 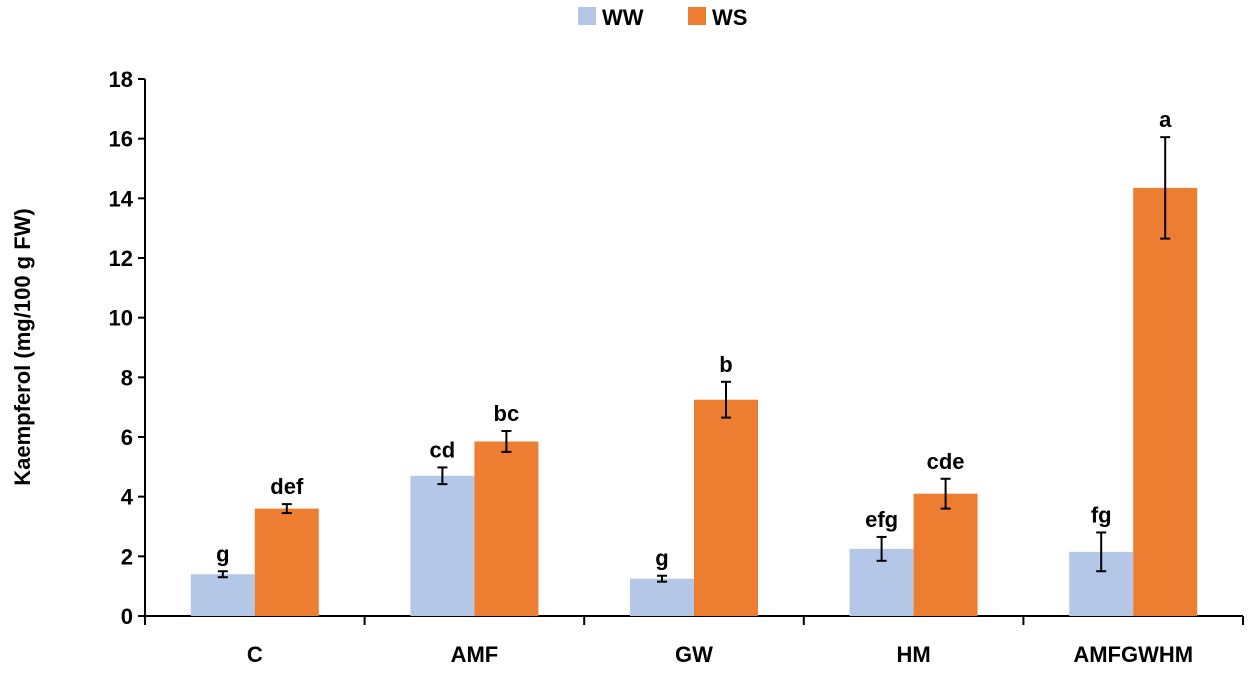 I want to click on significance-letter: bc, so click(x=507, y=413).